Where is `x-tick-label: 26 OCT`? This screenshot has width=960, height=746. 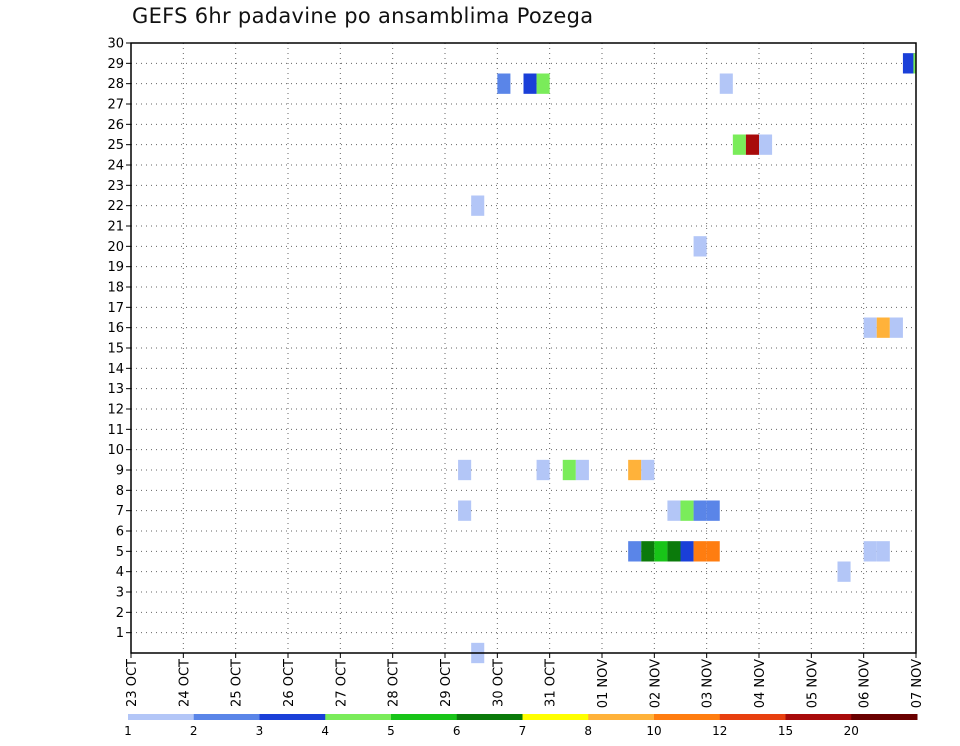 x-tick-label: 26 OCT is located at coordinates (289, 683).